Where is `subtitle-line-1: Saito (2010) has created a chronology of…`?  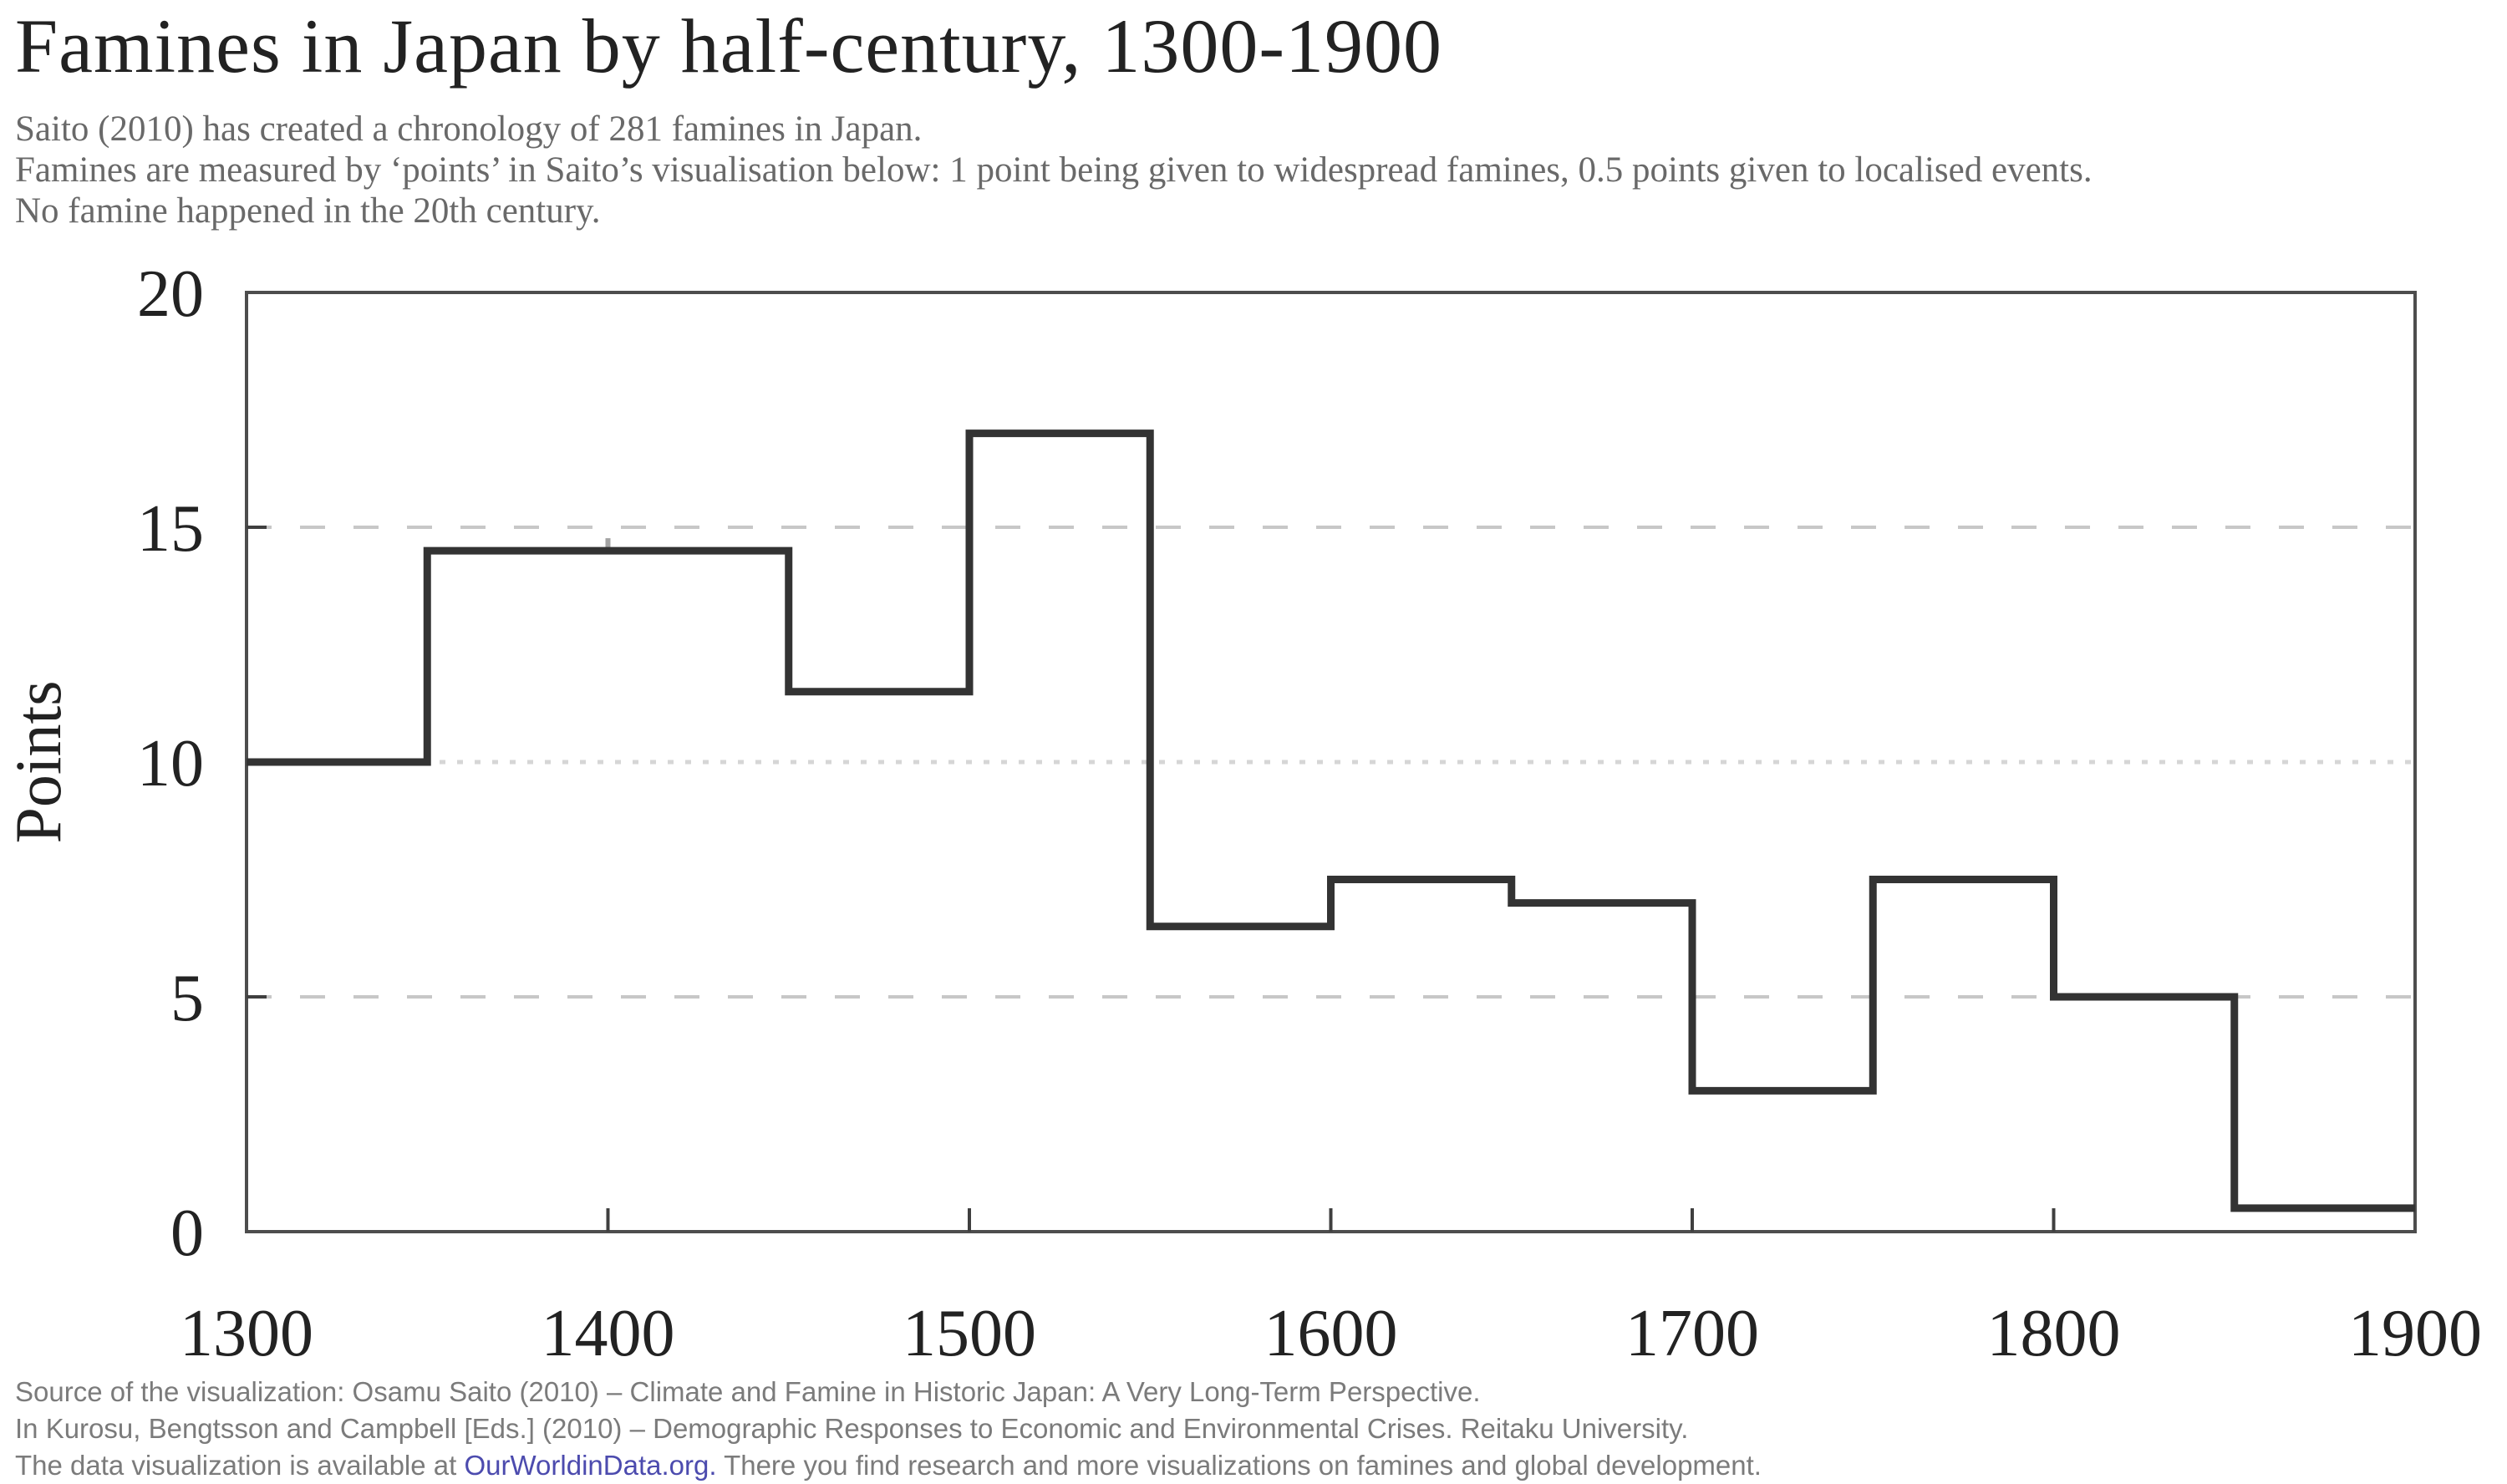
subtitle-line-1: Saito (2010) has created a chronology of… is located at coordinates (469, 129).